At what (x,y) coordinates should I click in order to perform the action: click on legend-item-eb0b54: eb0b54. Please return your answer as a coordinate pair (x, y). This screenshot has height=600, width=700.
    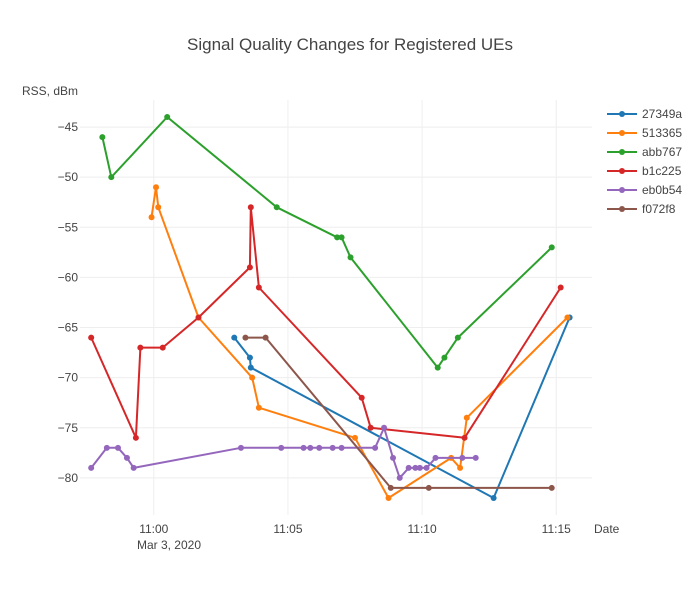
    Looking at the image, I should click on (644, 190).